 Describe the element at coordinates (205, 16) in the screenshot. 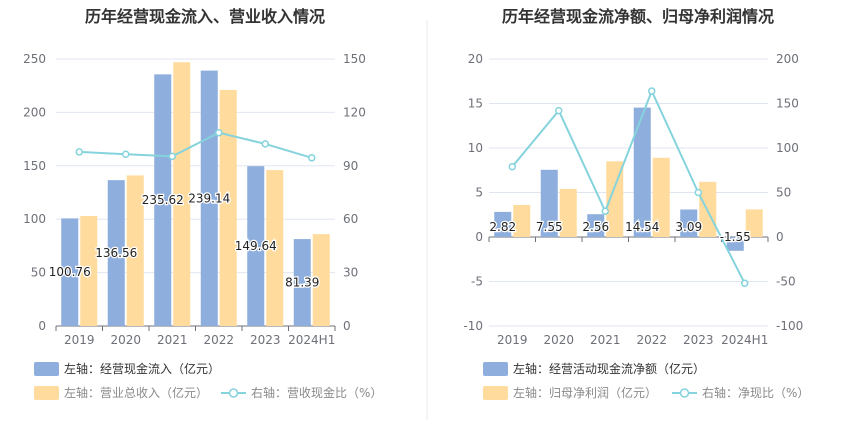

I see `chart-title: 历年经营现金流入、营业收入情况` at that location.